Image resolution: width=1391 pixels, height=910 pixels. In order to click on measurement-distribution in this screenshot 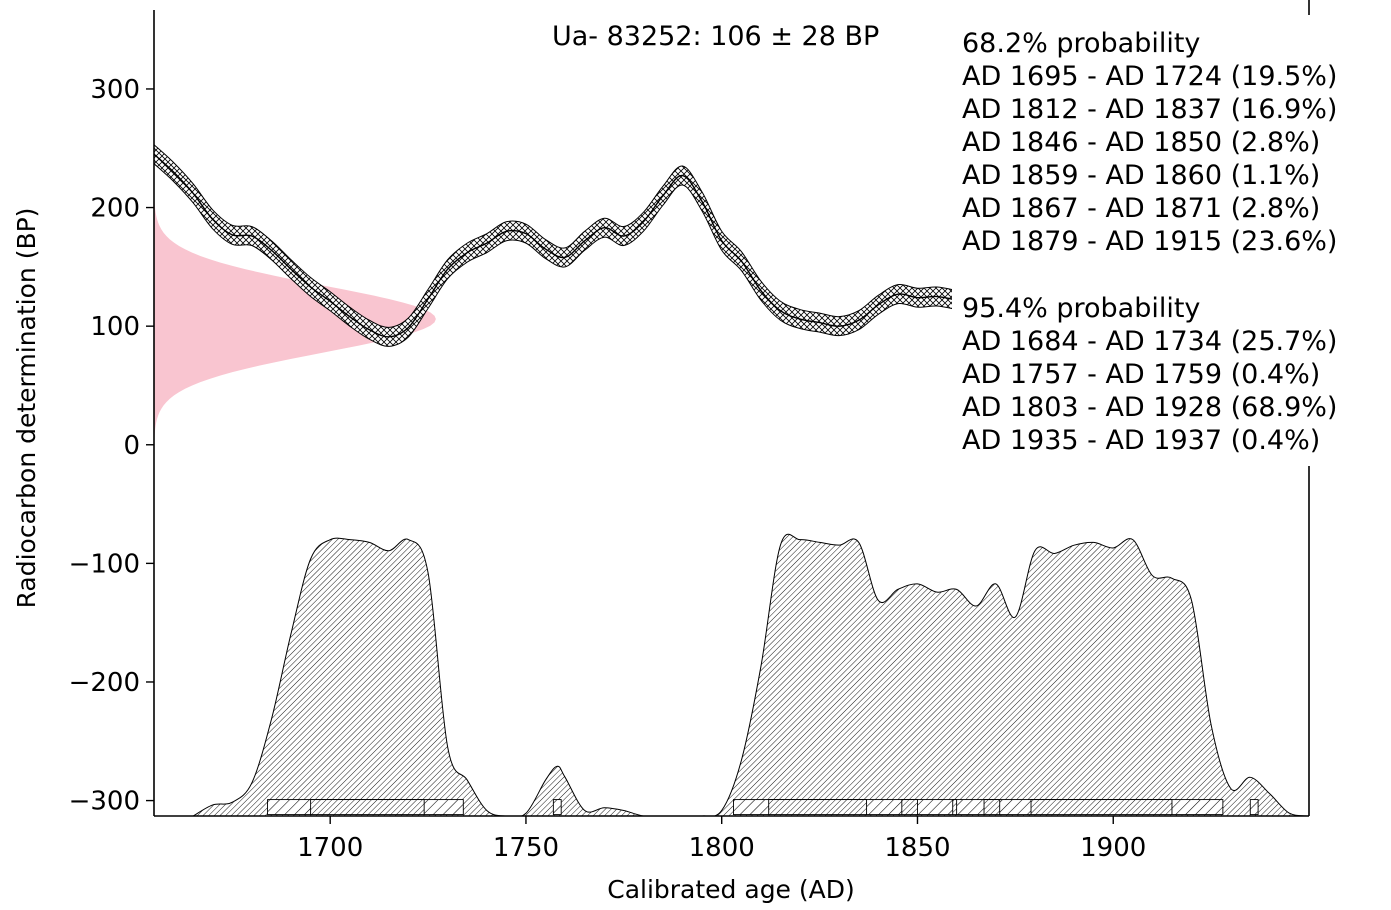, I will do `click(295, 319)`.